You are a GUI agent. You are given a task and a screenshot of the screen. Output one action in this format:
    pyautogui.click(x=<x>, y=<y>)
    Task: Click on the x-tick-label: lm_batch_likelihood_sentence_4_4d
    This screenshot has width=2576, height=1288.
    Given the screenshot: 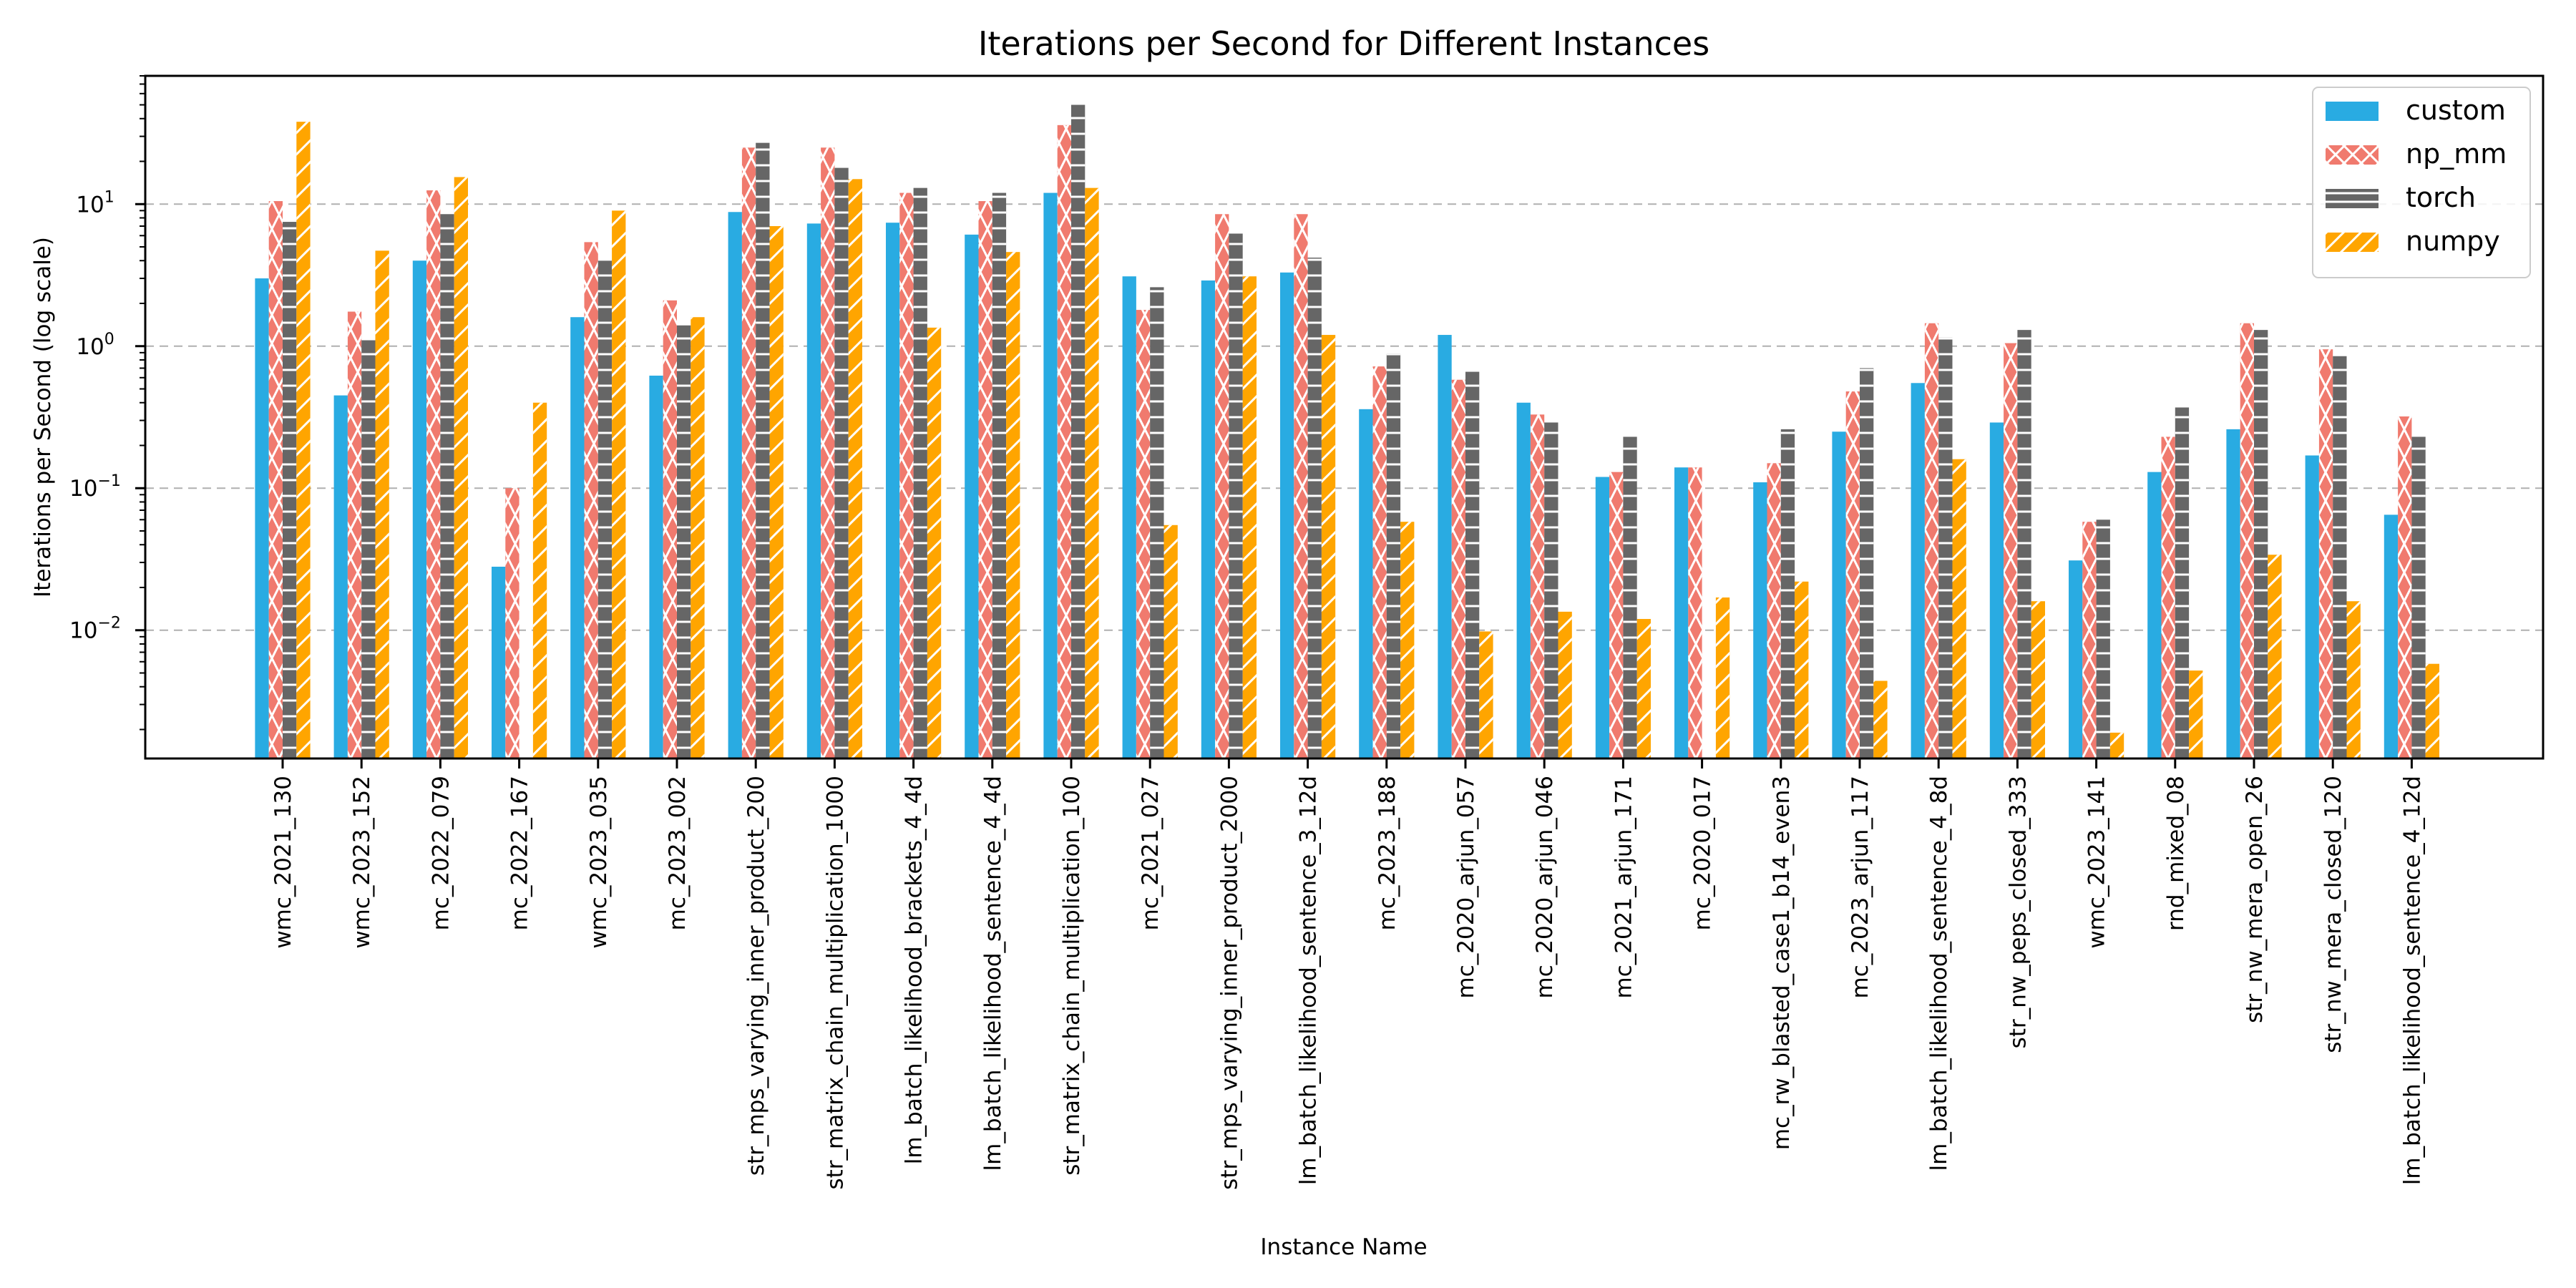 What is the action you would take?
    pyautogui.click(x=993, y=973)
    